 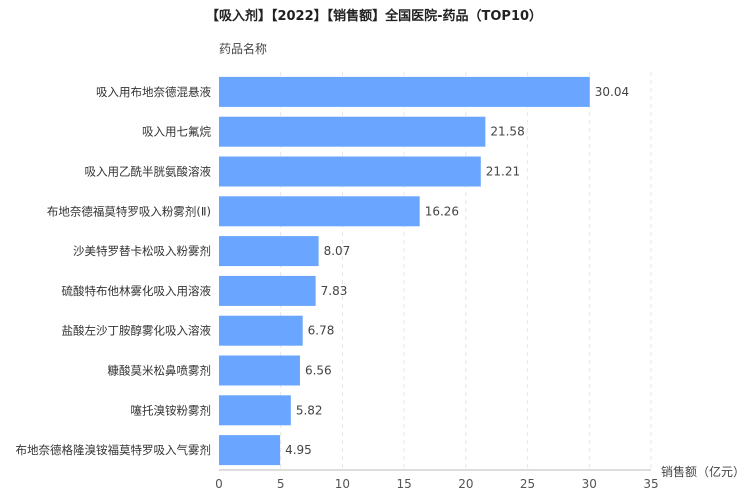 I want to click on category-label: 沙美特罗替卡松吸入粉雾剂, so click(x=142, y=251).